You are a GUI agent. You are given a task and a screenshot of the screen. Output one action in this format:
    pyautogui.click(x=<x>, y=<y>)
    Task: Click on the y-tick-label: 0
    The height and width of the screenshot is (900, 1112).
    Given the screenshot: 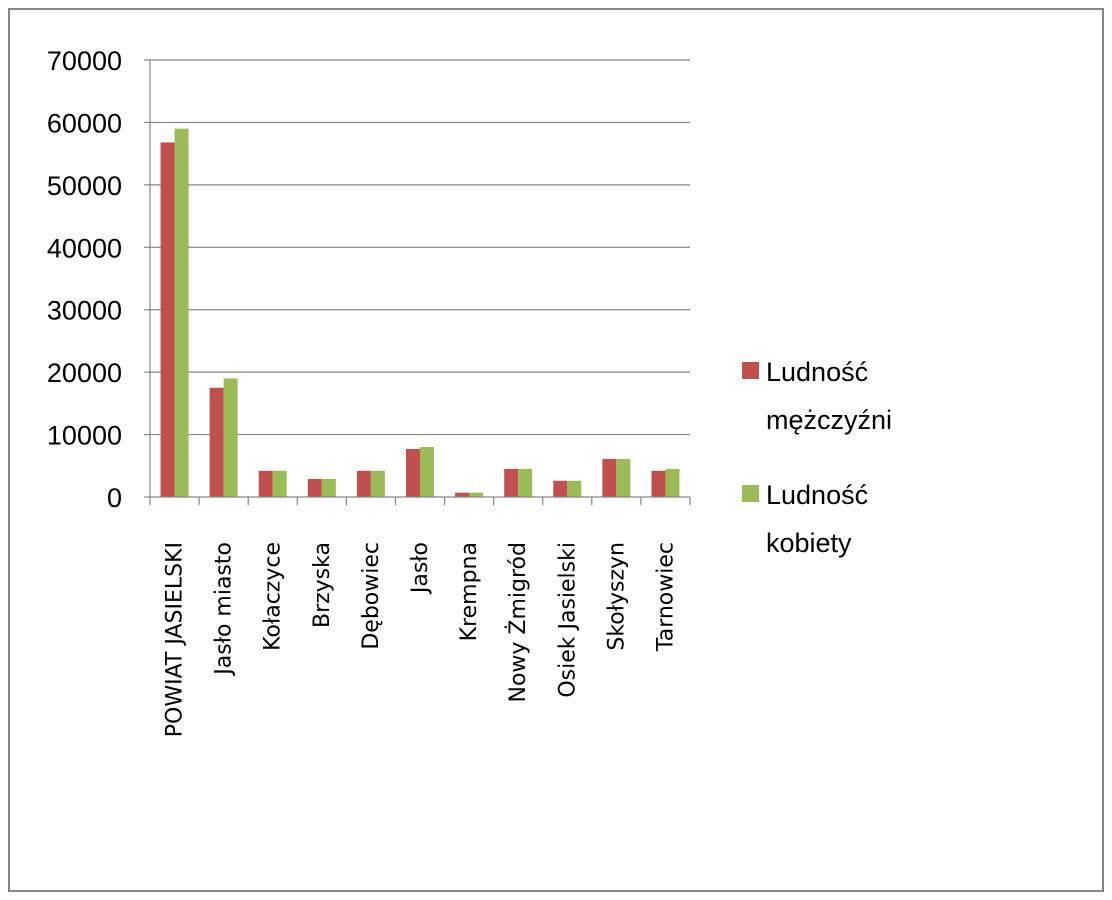 What is the action you would take?
    pyautogui.click(x=114, y=498)
    